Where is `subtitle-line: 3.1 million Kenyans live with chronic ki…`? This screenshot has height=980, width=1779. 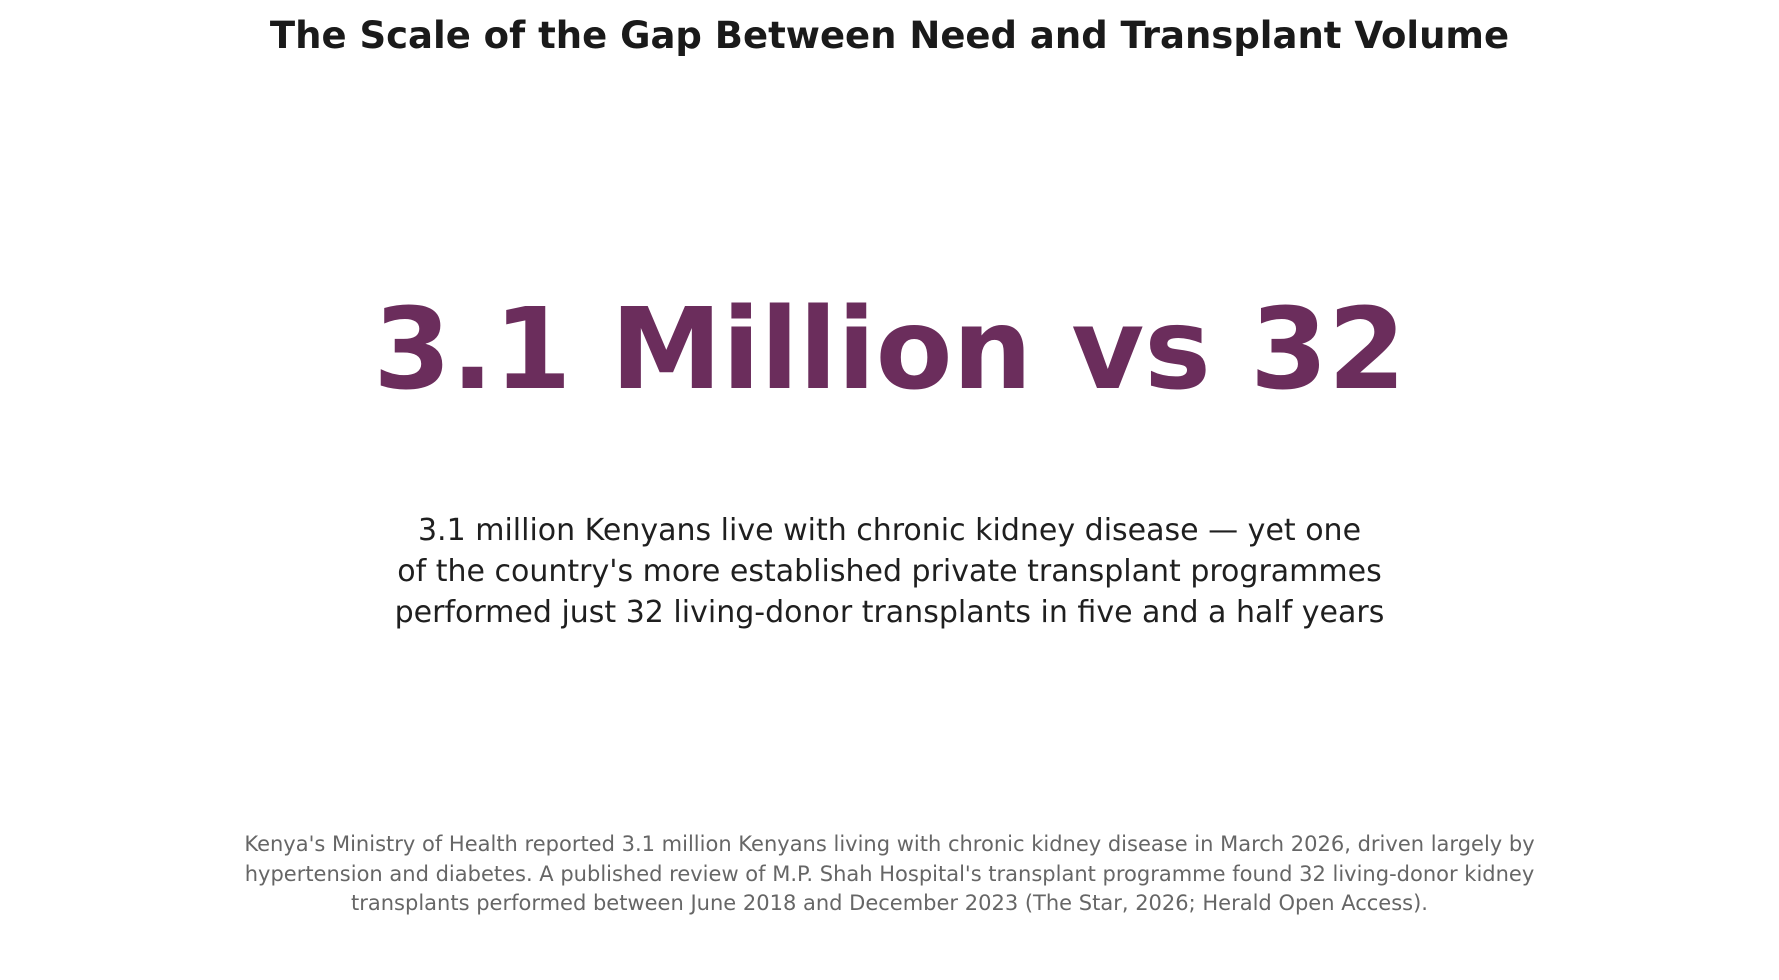
subtitle-line: 3.1 million Kenyans live with chronic ki… is located at coordinates (889, 530).